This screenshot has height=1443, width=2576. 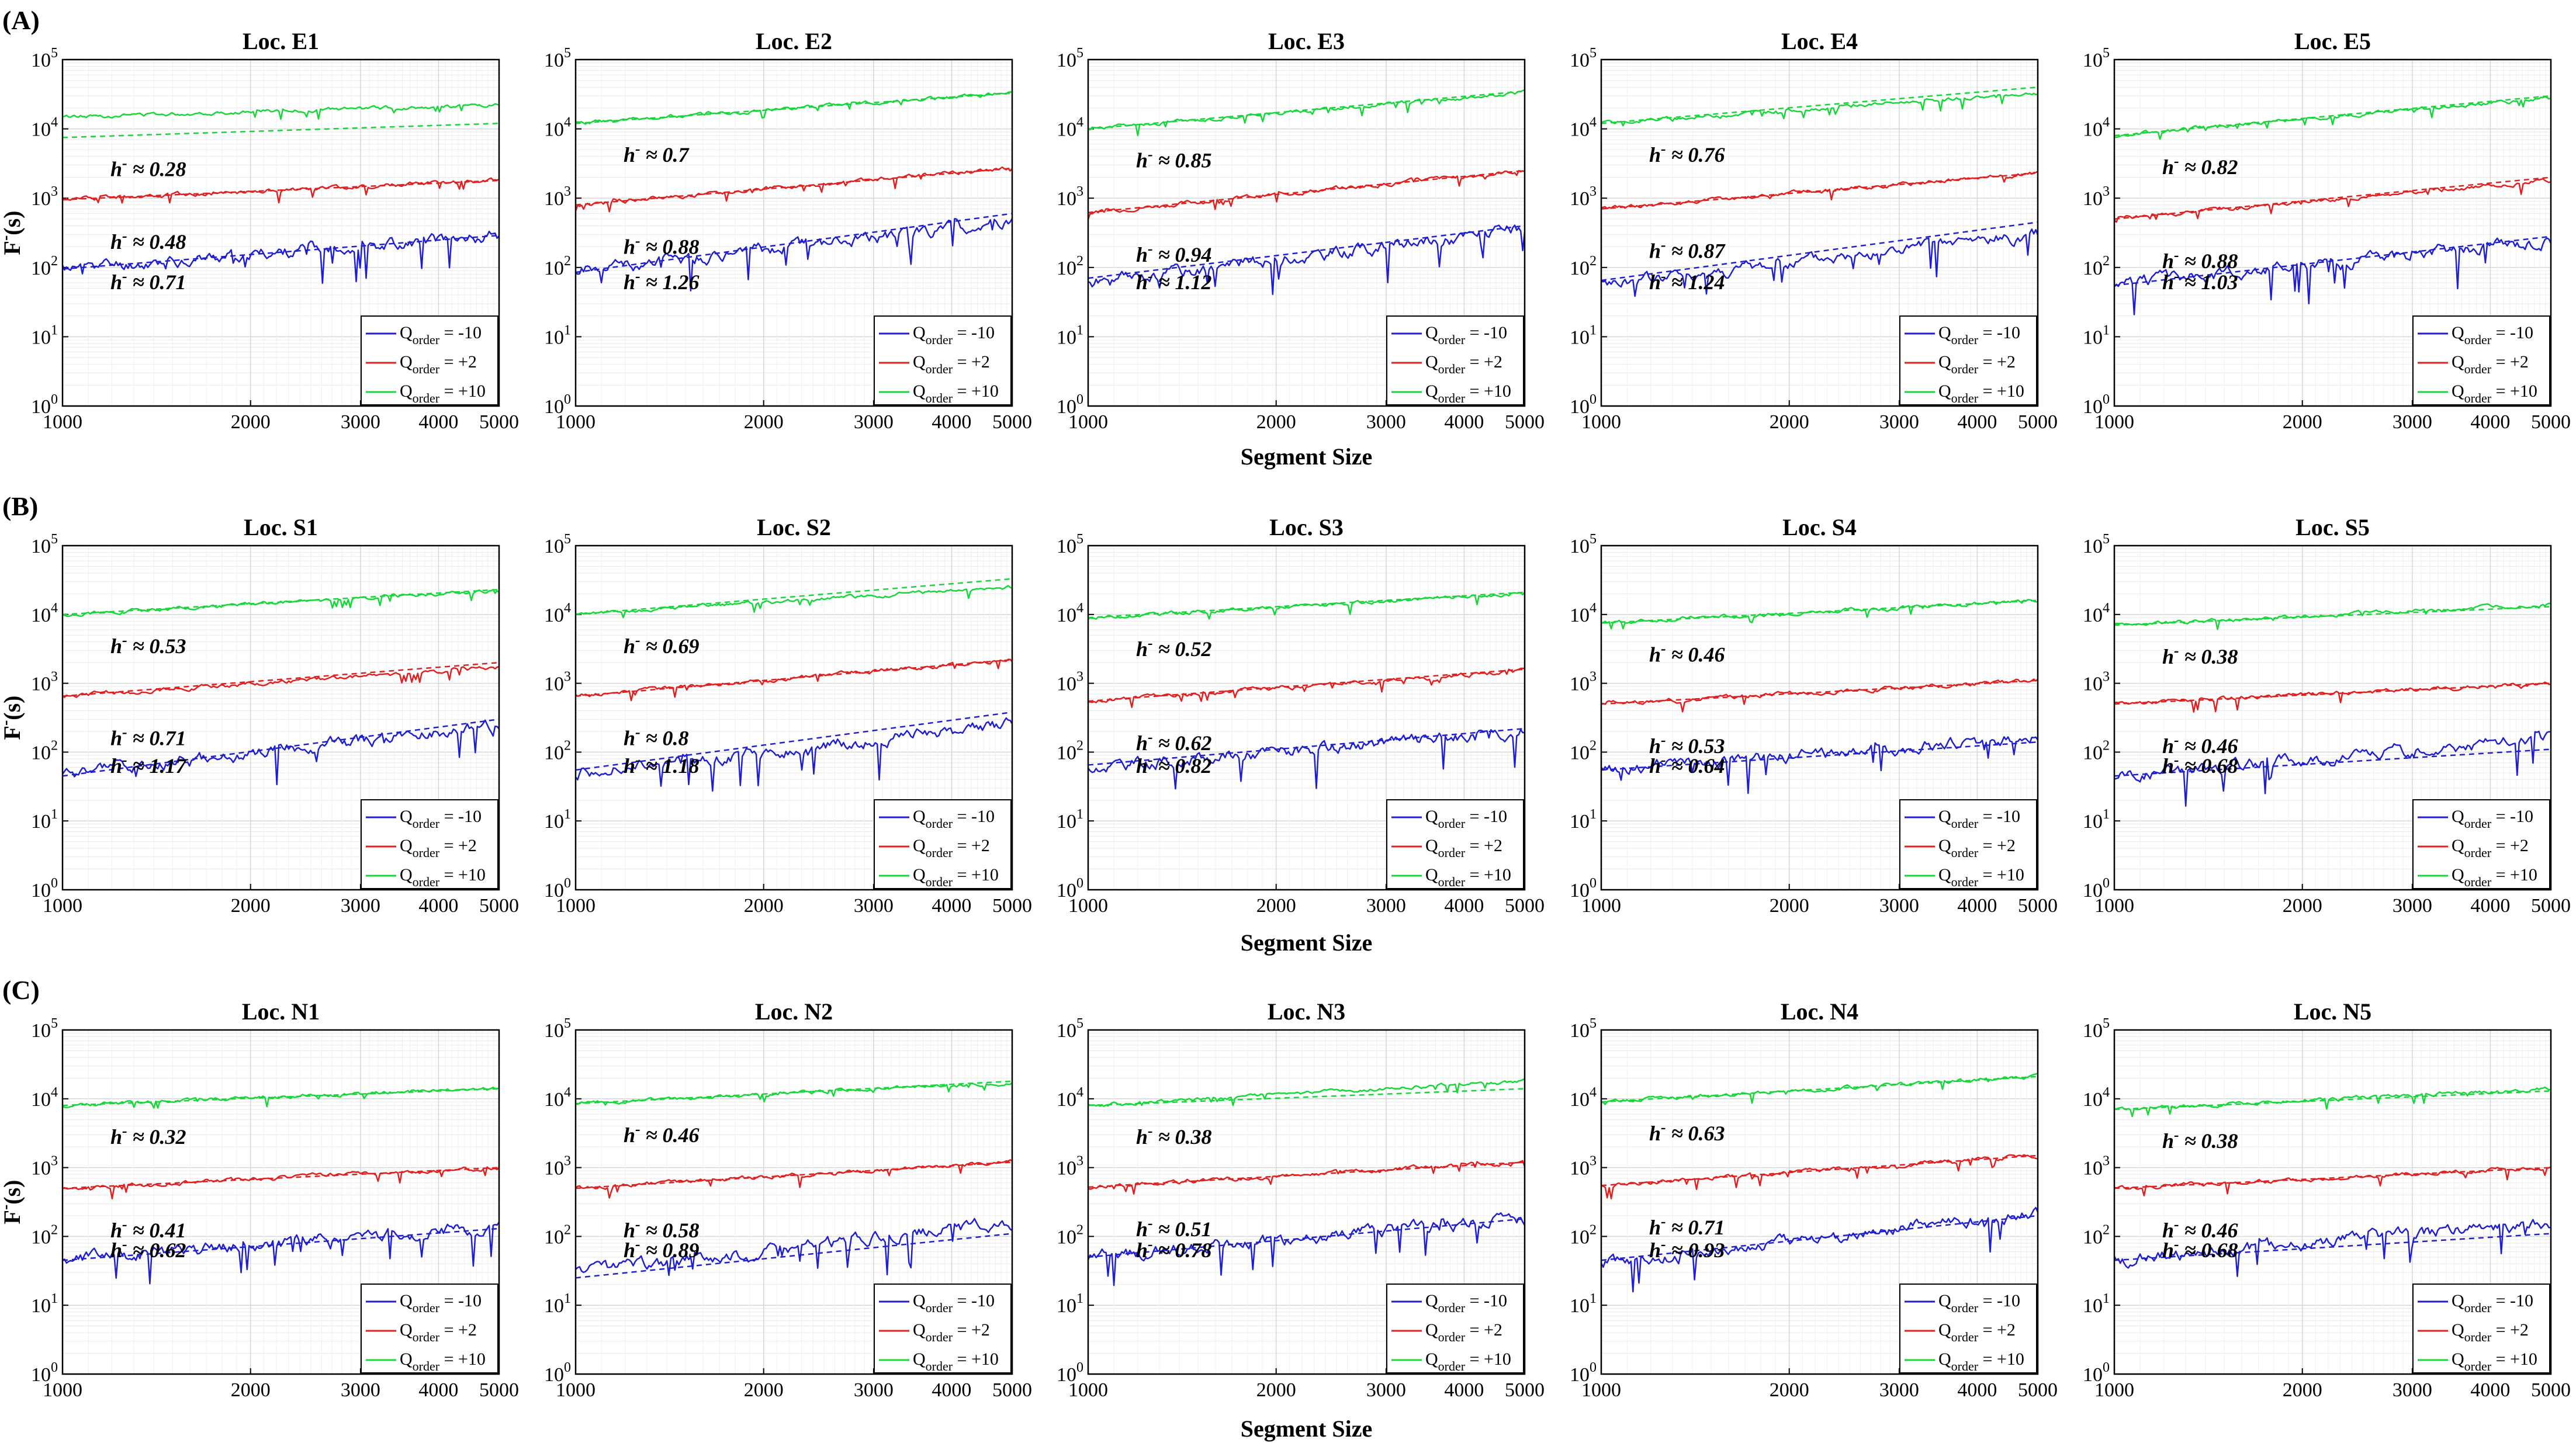 What do you see at coordinates (1174, 765) in the screenshot?
I see `hurst-annotation: h- ≈ 0.82` at bounding box center [1174, 765].